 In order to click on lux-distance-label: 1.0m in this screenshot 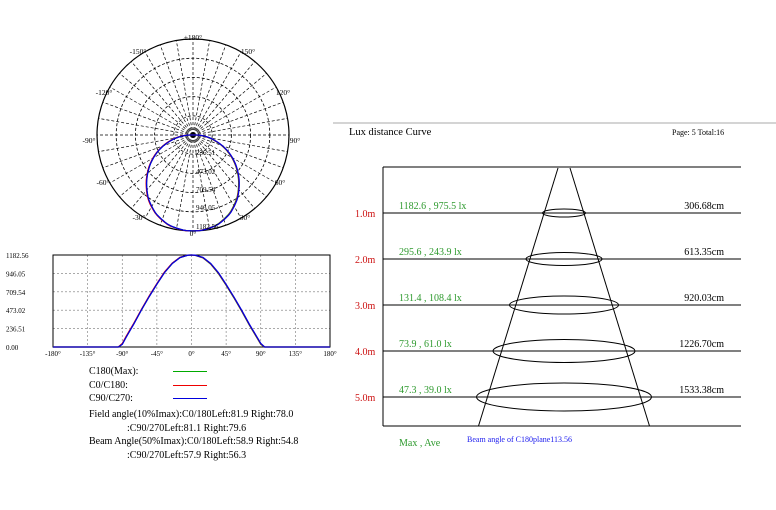, I will do `click(365, 214)`.